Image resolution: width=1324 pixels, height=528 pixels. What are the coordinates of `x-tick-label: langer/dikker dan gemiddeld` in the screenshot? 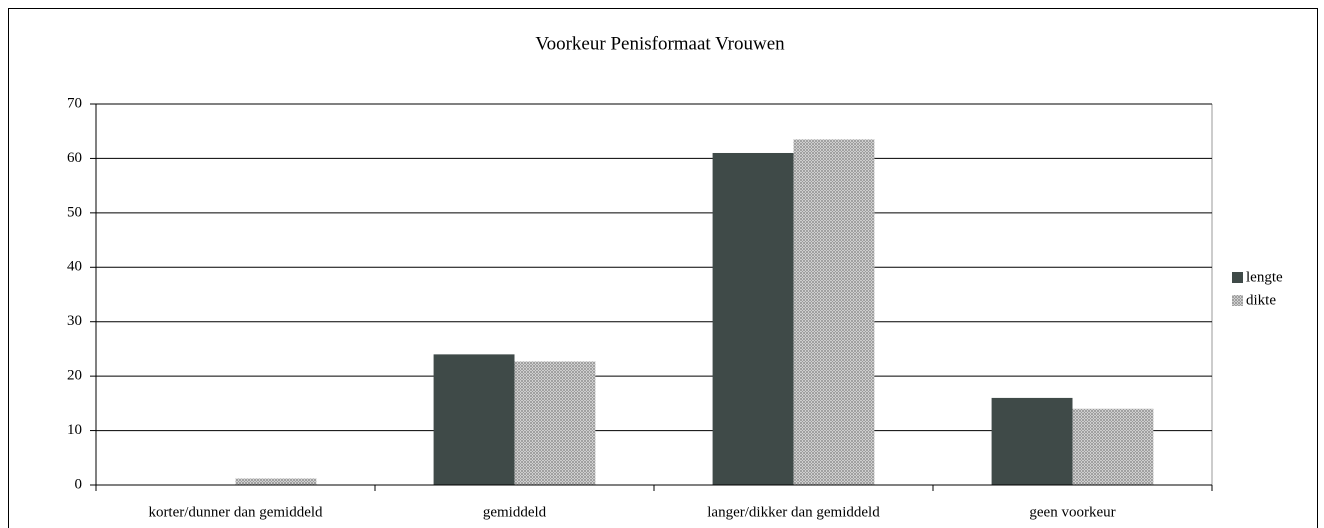 It's located at (793, 512).